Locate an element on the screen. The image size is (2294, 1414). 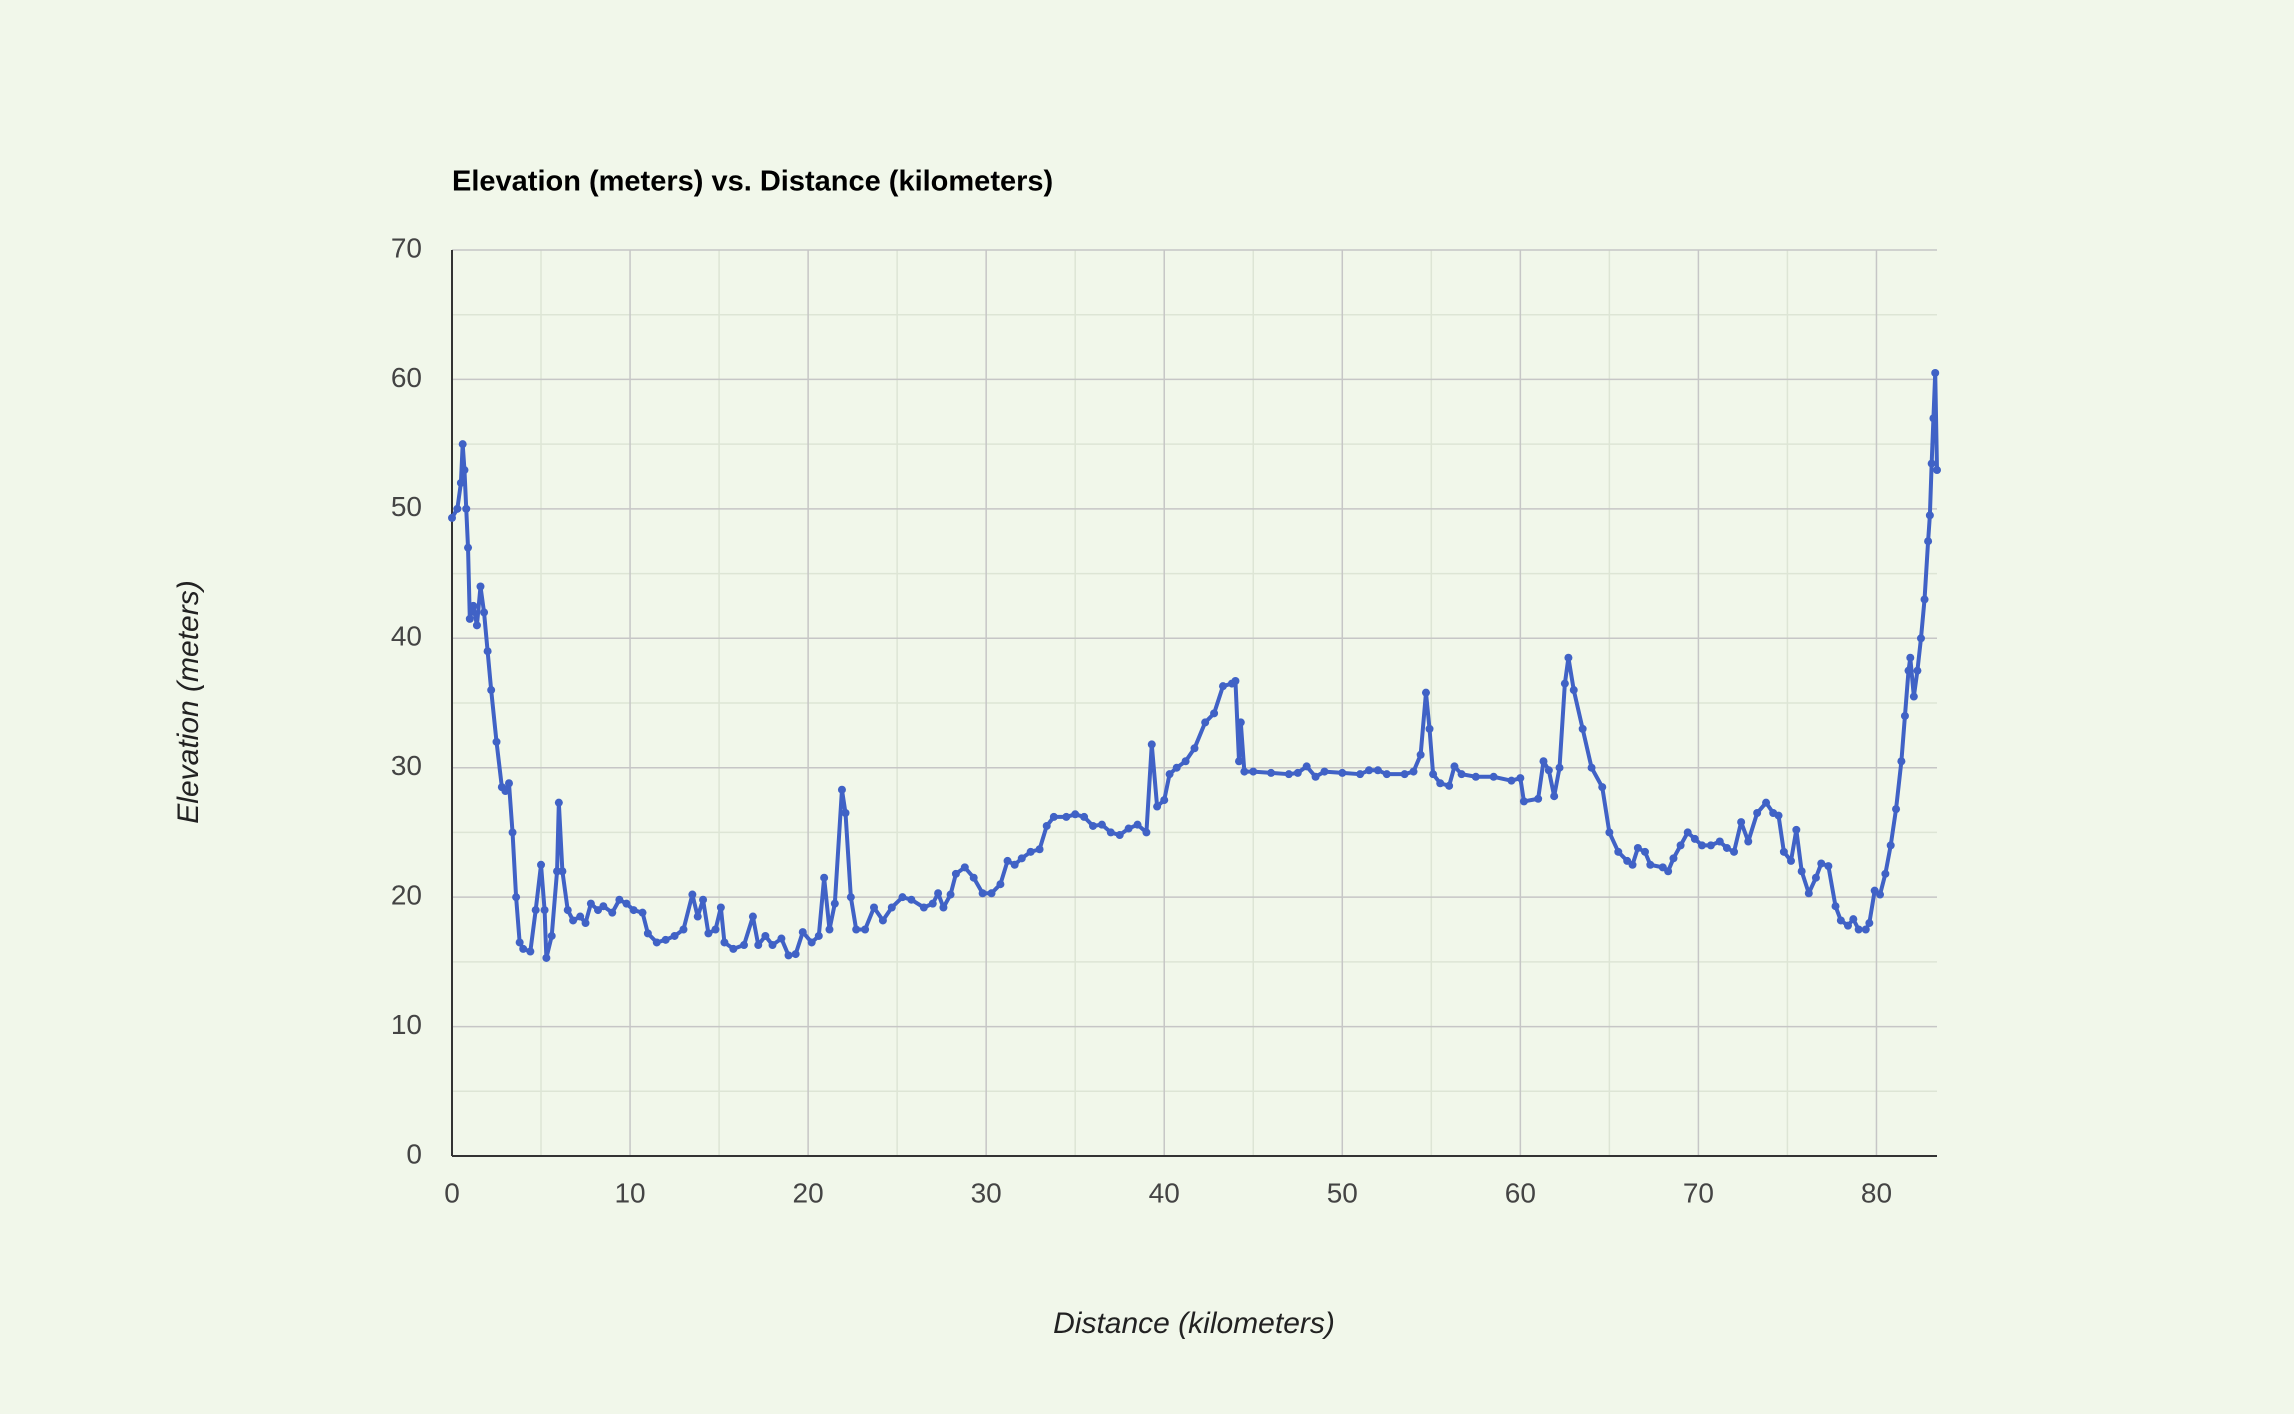
x-tick-label: 50 is located at coordinates (1342, 1192).